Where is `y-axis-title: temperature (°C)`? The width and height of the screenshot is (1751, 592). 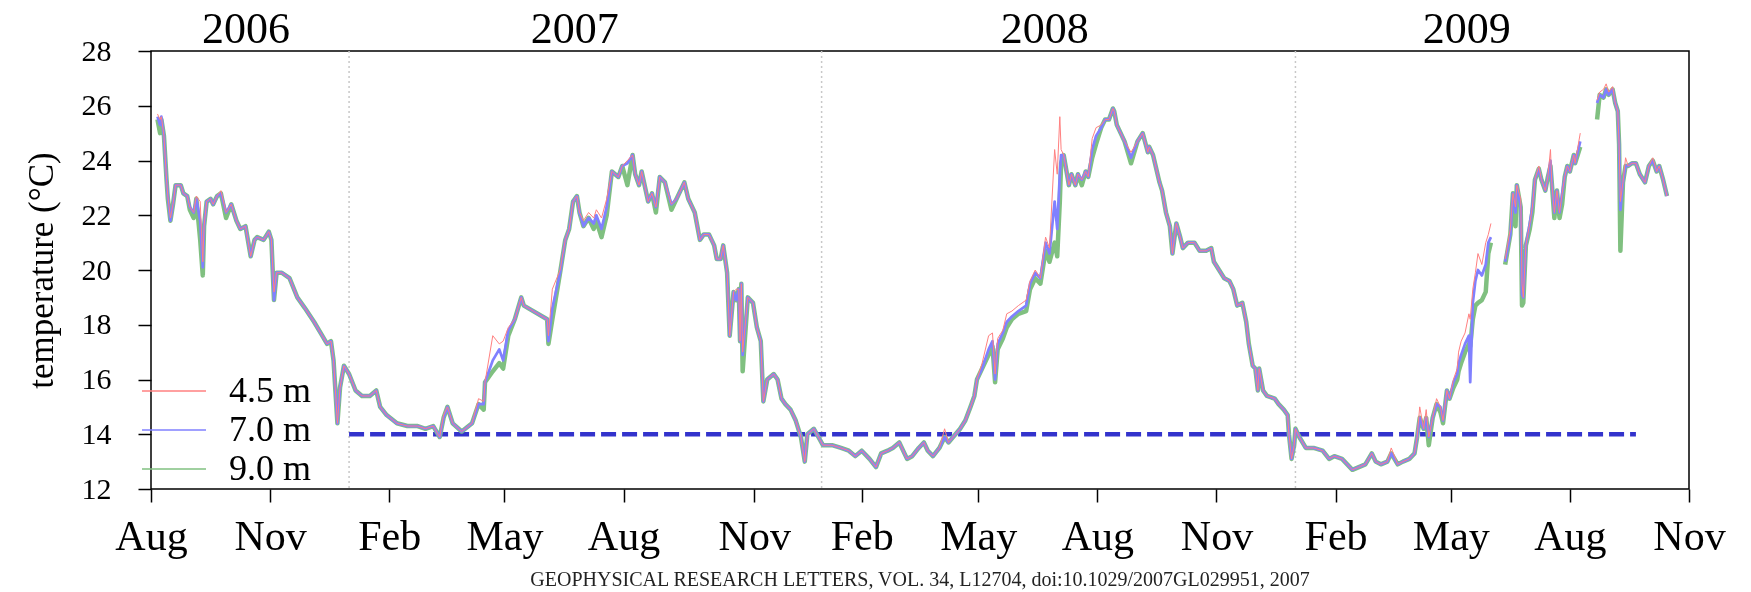
y-axis-title: temperature (°C) is located at coordinates (41, 270).